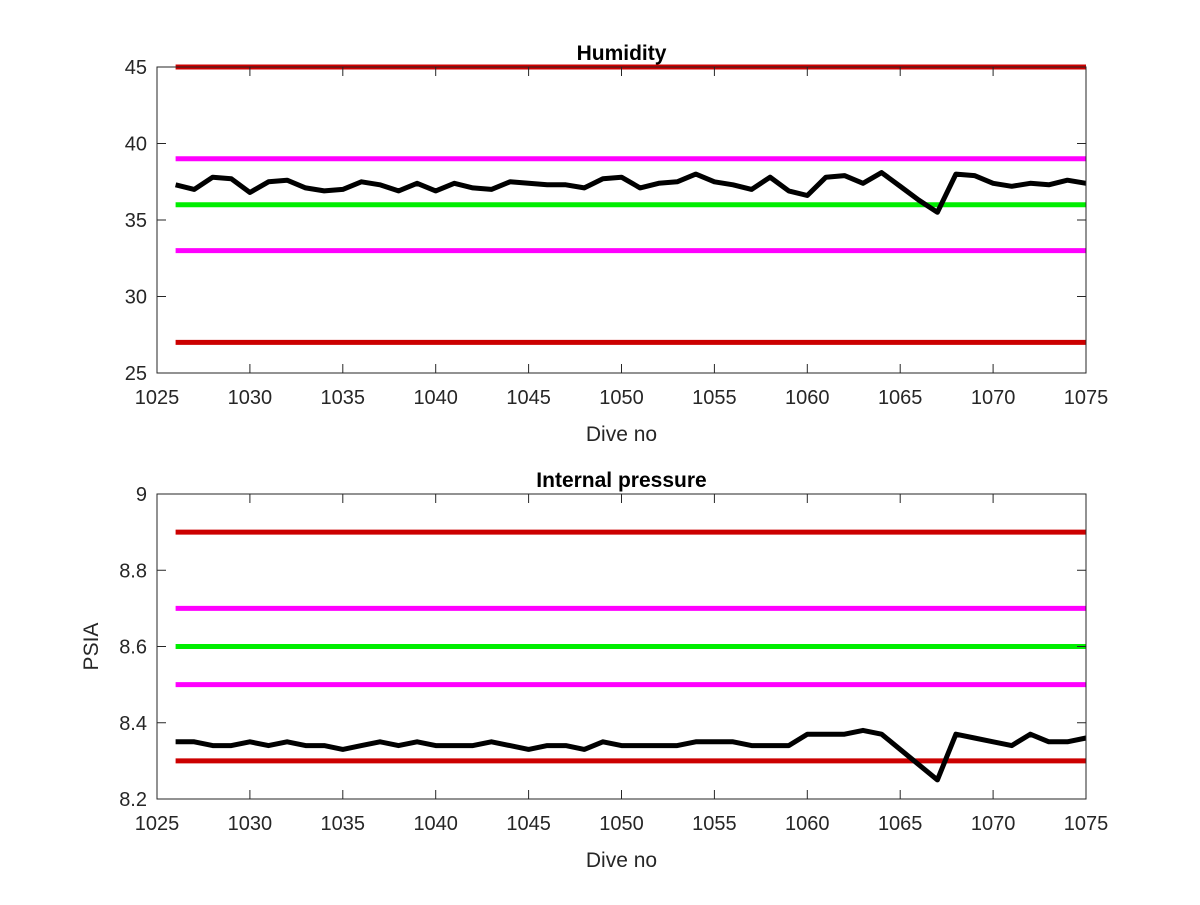  I want to click on humidity-measured-line, so click(630, 192).